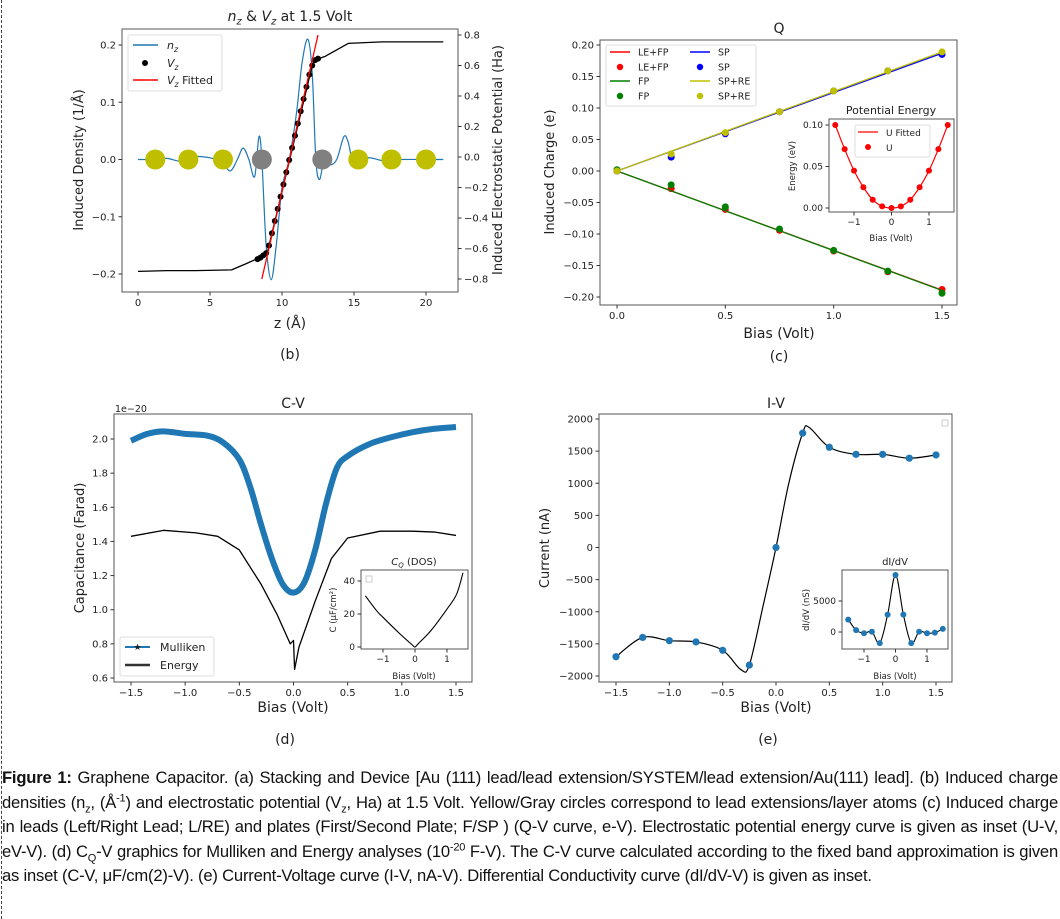  Describe the element at coordinates (895, 562) in the screenshot. I see `inset-title: dI/dV` at that location.